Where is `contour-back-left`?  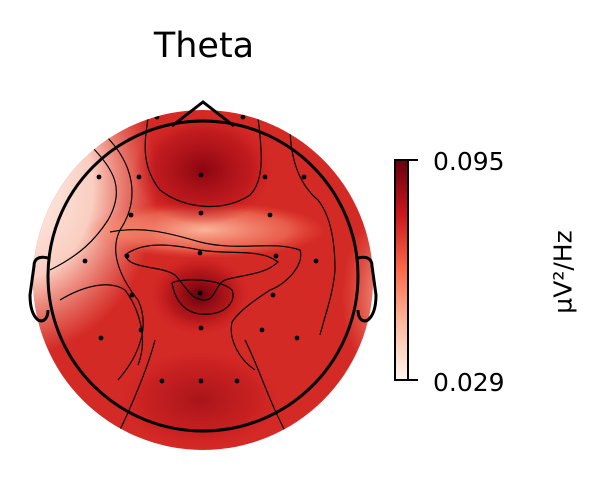 contour-back-left is located at coordinates (135, 390).